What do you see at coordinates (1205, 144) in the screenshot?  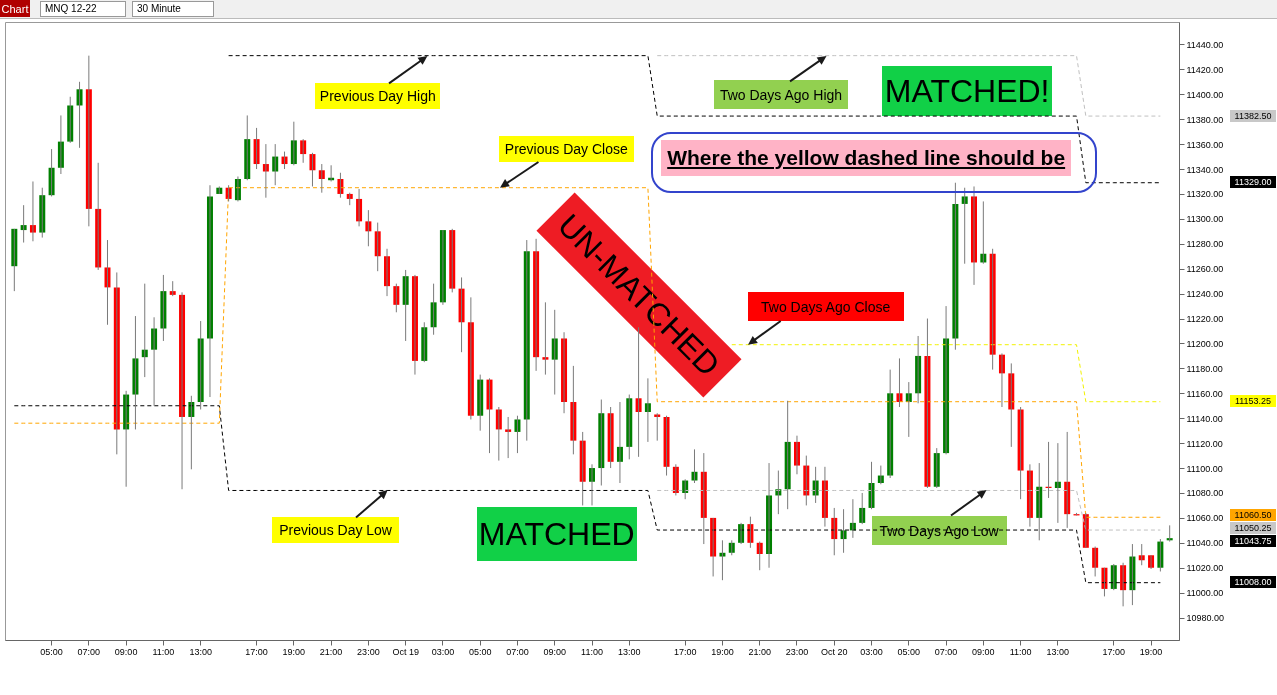 I see `y-tick-label: 11360.00` at bounding box center [1205, 144].